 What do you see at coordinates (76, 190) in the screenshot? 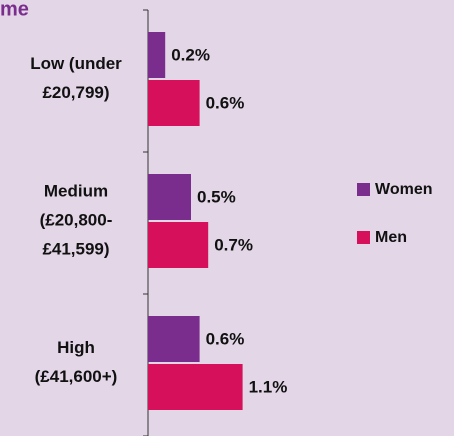
I see `y-tick-label: Medium` at bounding box center [76, 190].